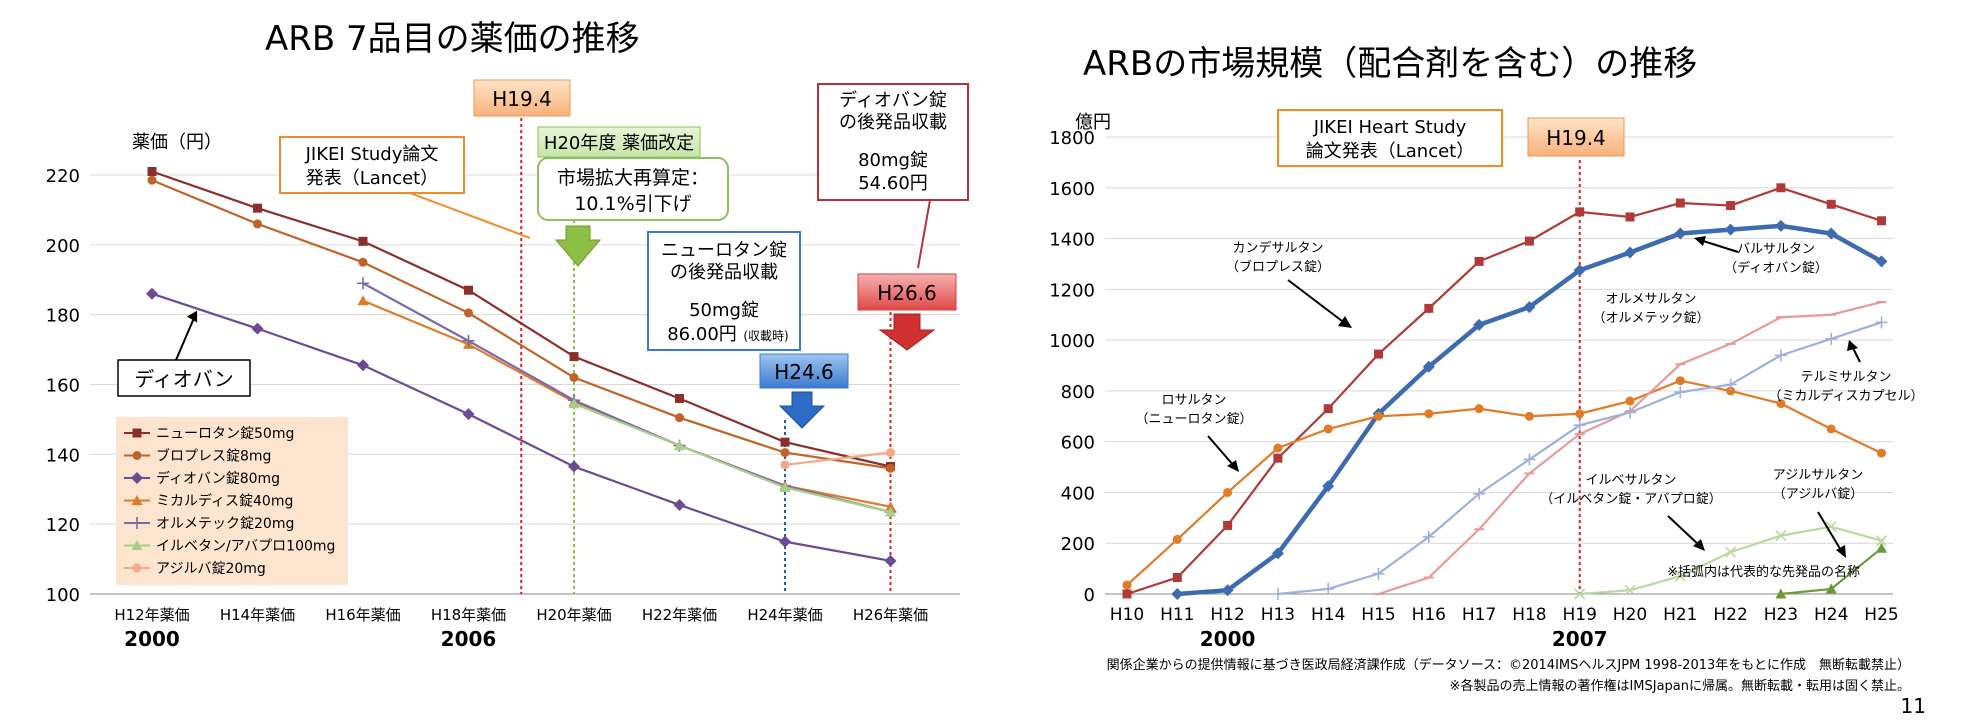 The height and width of the screenshot is (728, 1961). Describe the element at coordinates (1650, 318) in the screenshot. I see `right-label-olmesartan-2: （オルメテック錠）` at that location.